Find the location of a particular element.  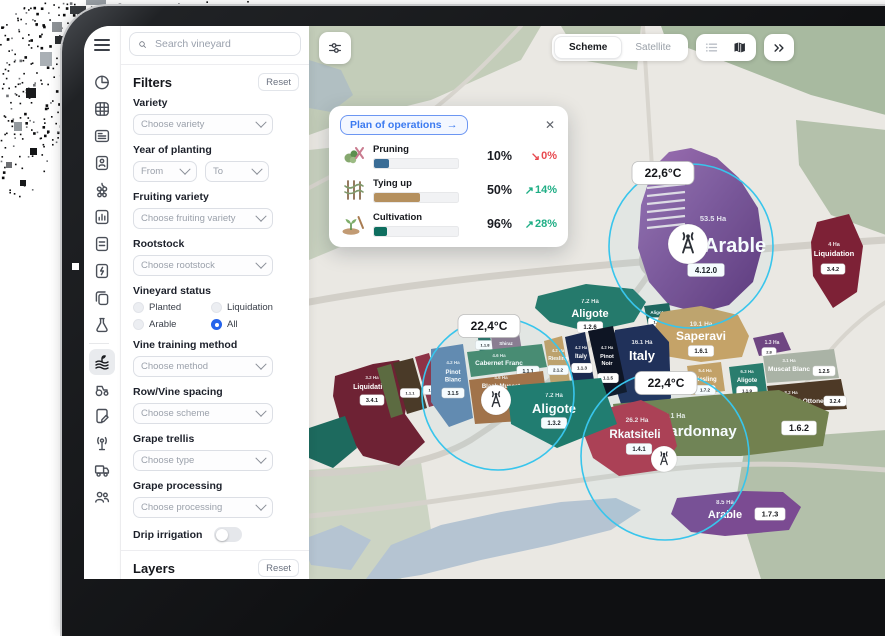

radio-liquidation: Liquidation is located at coordinates (255, 307).